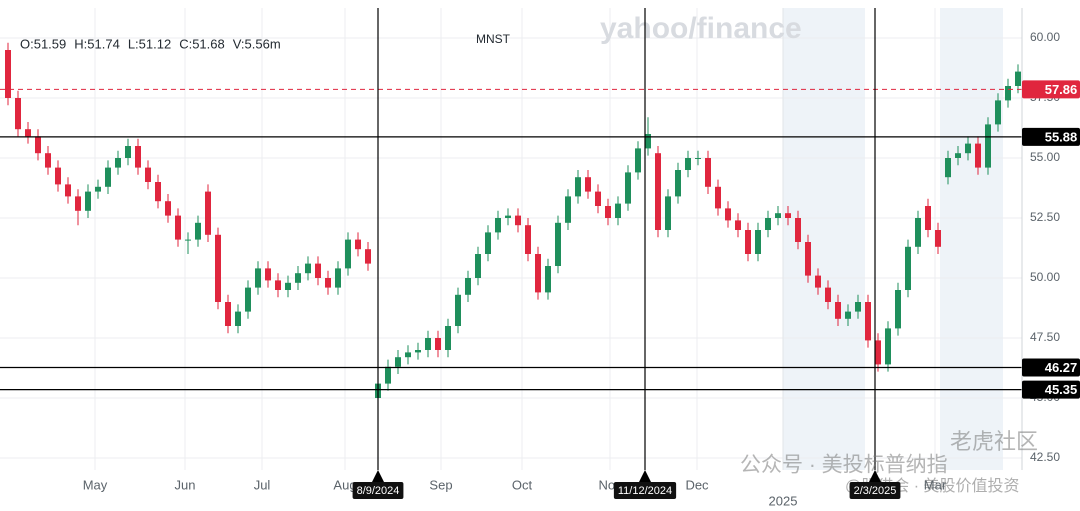 This screenshot has width=1080, height=511. Describe the element at coordinates (1045, 157) in the screenshot. I see `y-tick-label: 55.00` at that location.